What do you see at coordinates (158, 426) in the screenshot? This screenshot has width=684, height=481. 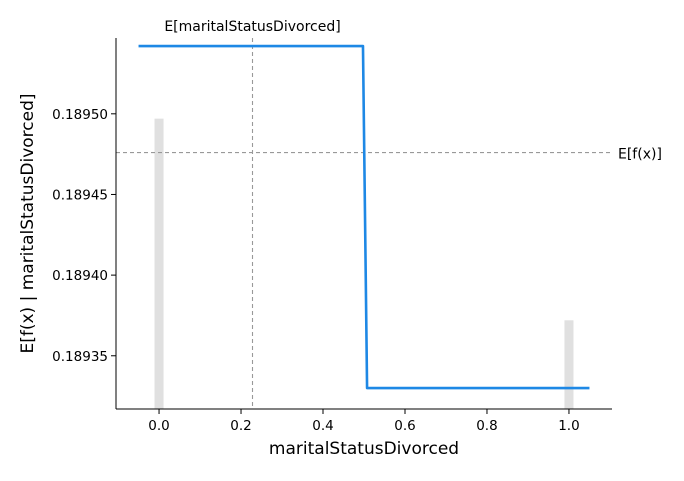 I see `x-tick-label-0: 0.0` at bounding box center [158, 426].